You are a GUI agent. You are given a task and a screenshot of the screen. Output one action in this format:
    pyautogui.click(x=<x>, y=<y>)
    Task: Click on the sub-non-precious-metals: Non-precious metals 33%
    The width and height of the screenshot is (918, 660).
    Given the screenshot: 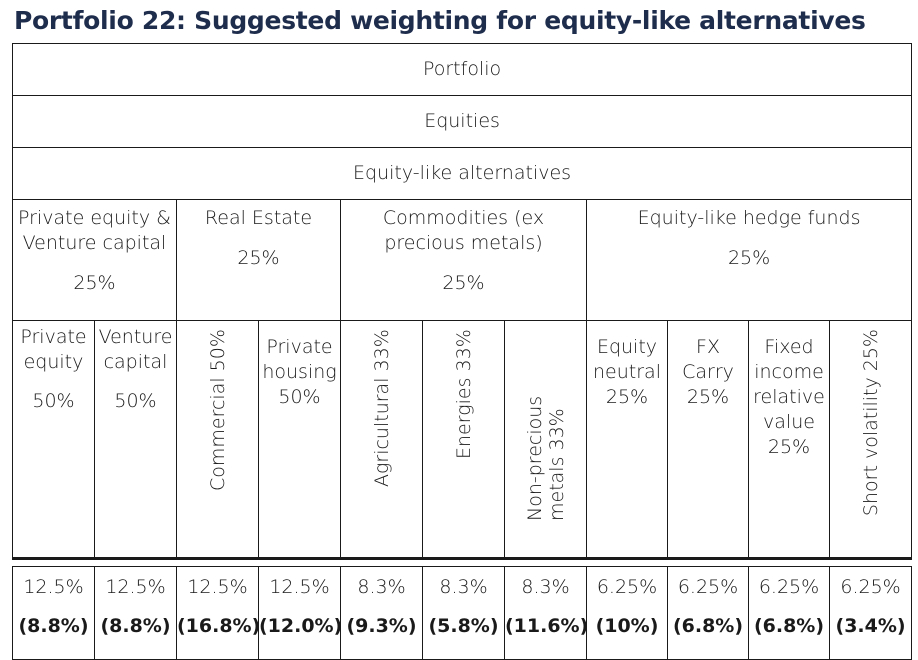 What is the action you would take?
    pyautogui.click(x=545, y=439)
    